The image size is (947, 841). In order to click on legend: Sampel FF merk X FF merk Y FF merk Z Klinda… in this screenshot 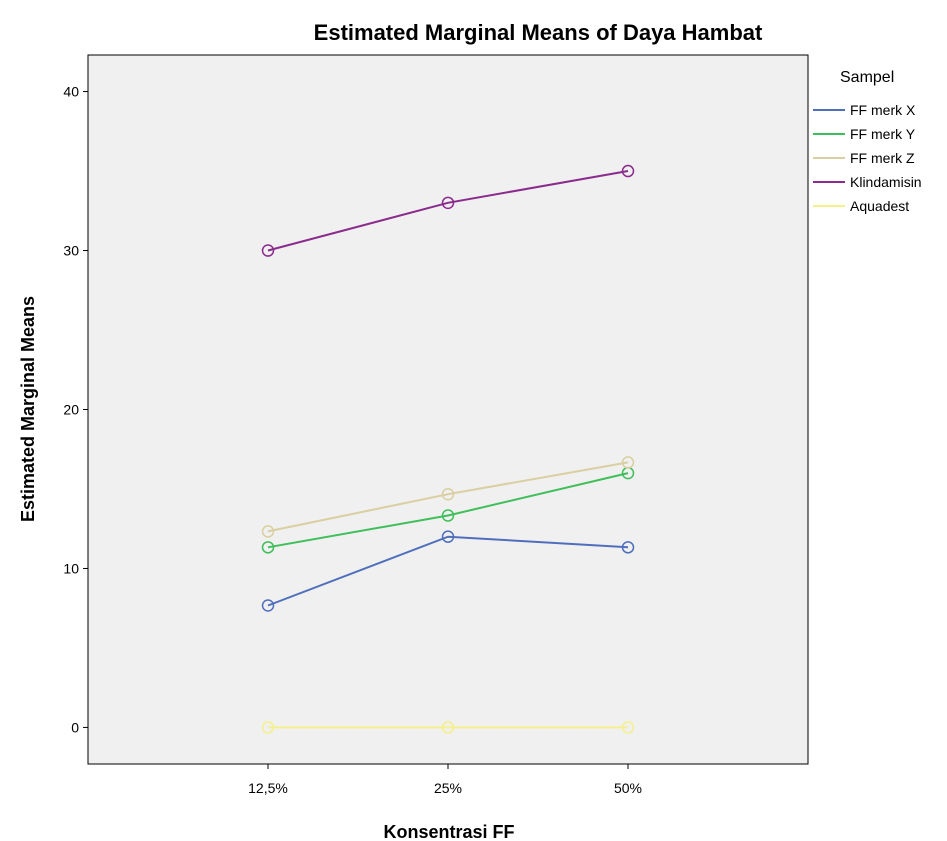, I will do `click(867, 141)`.